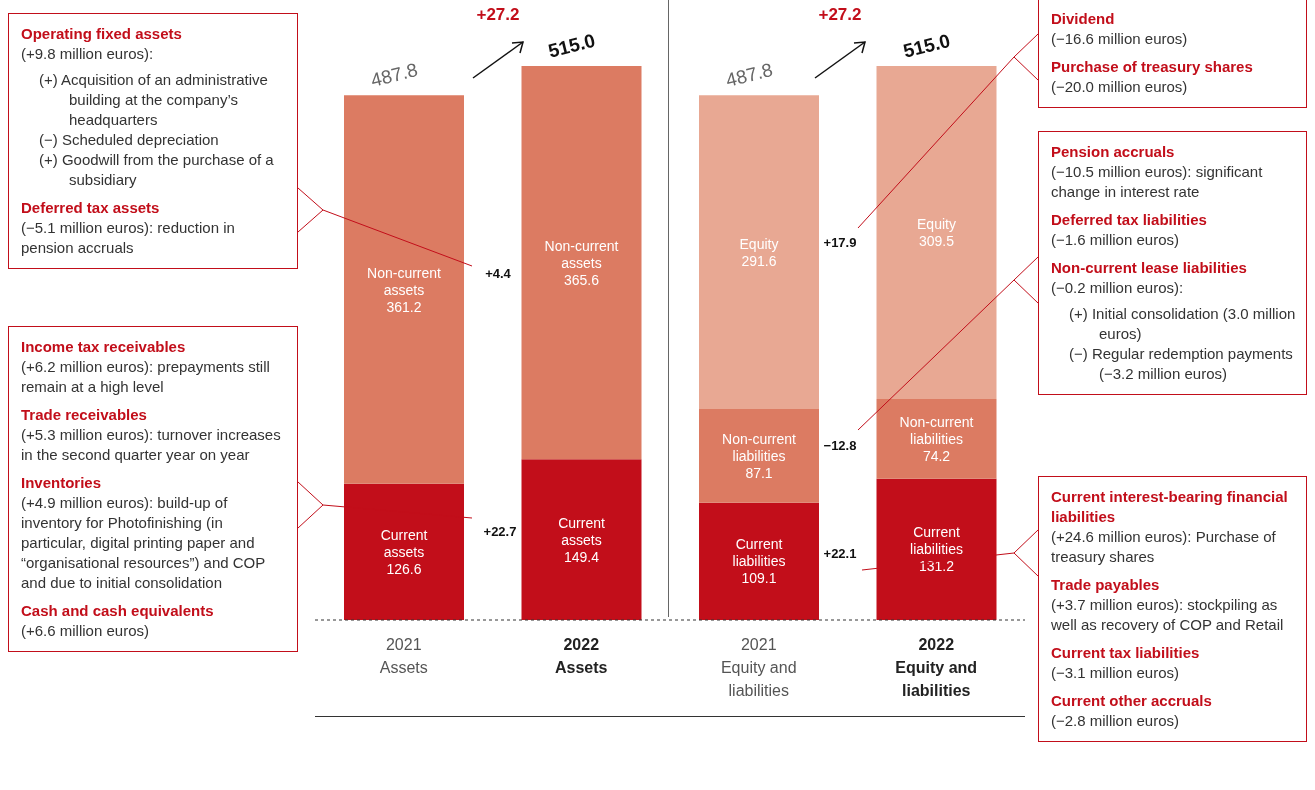 Image resolution: width=1315 pixels, height=790 pixels. I want to click on text: Pension accruals (−10.5 million euros): significant change in interest rate, so click(1157, 172).